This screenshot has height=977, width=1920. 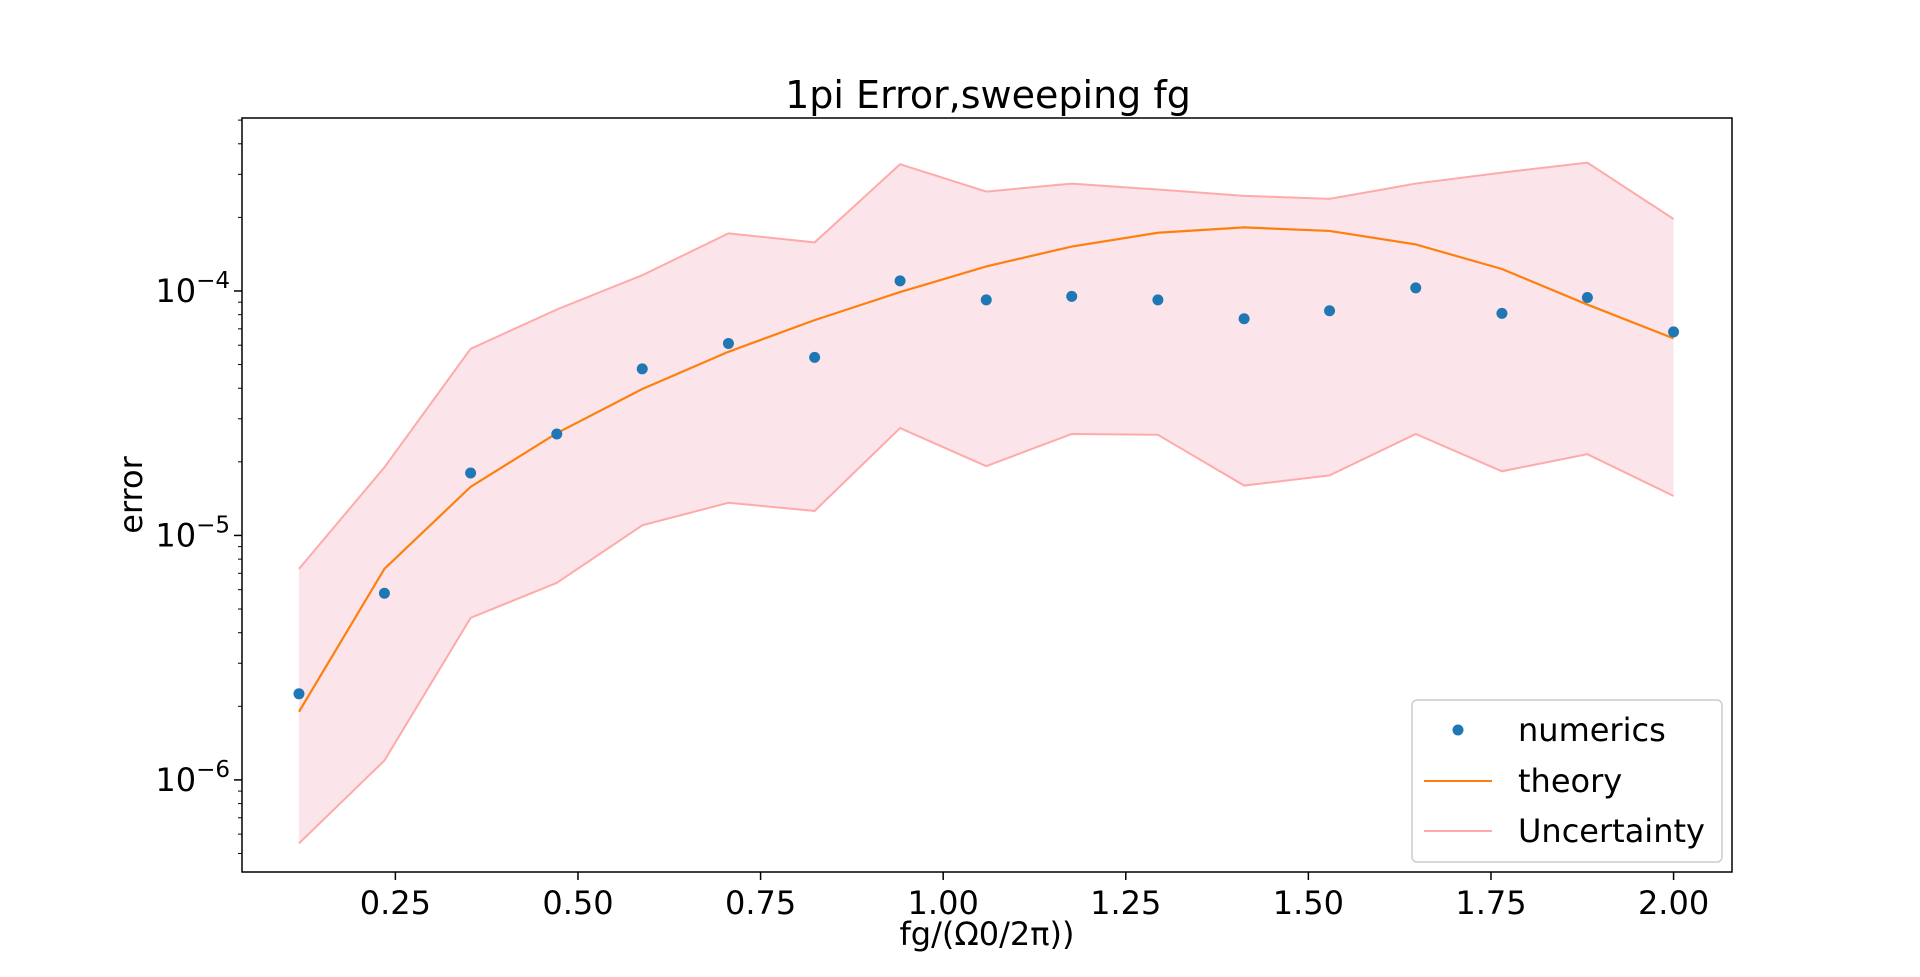 What do you see at coordinates (1125, 903) in the screenshot?
I see `x-tick-label: 1.25` at bounding box center [1125, 903].